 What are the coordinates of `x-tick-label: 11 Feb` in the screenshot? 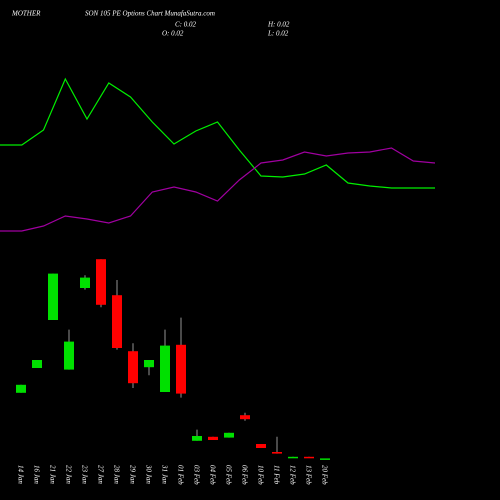 It's located at (276, 475).